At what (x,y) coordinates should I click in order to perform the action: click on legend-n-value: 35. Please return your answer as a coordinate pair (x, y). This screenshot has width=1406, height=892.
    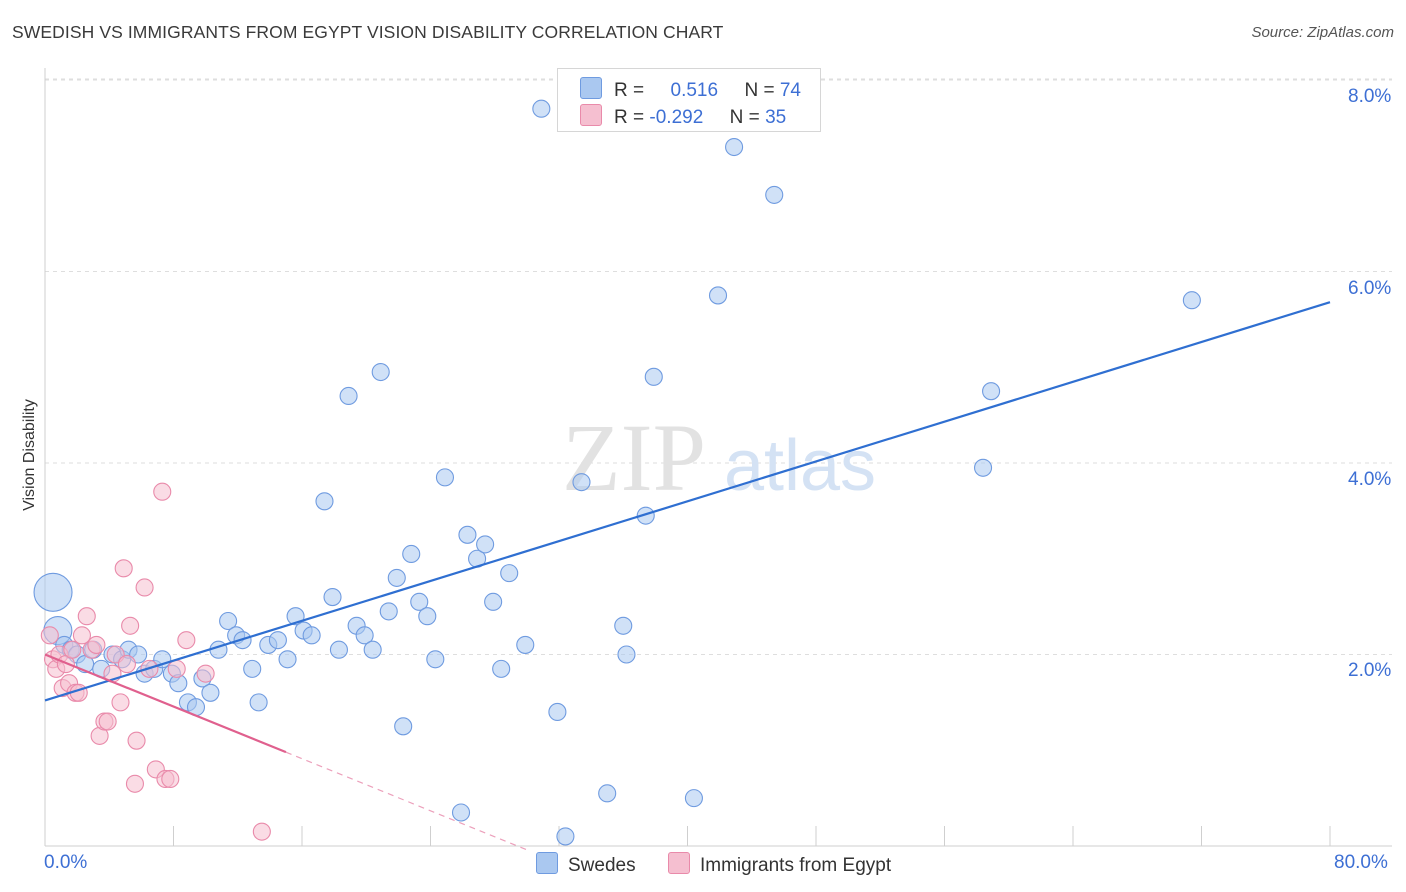
    Looking at the image, I should click on (776, 117).